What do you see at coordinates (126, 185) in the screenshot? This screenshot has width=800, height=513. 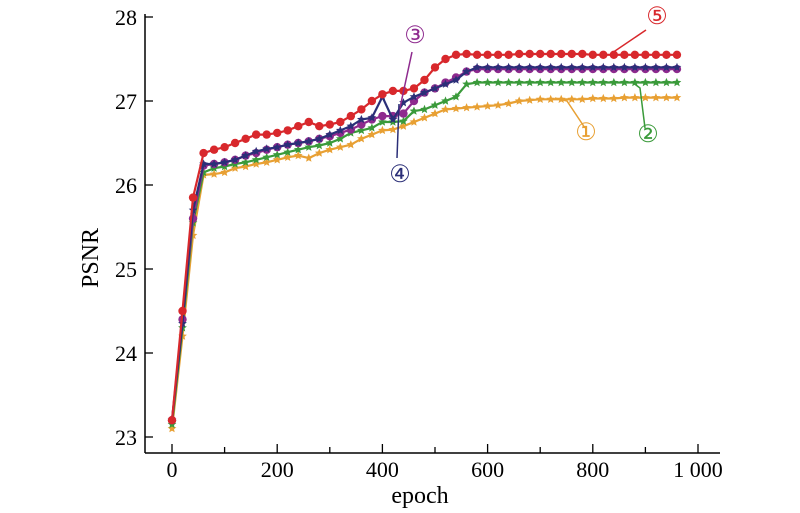 I see `y-tick-label: 26` at bounding box center [126, 185].